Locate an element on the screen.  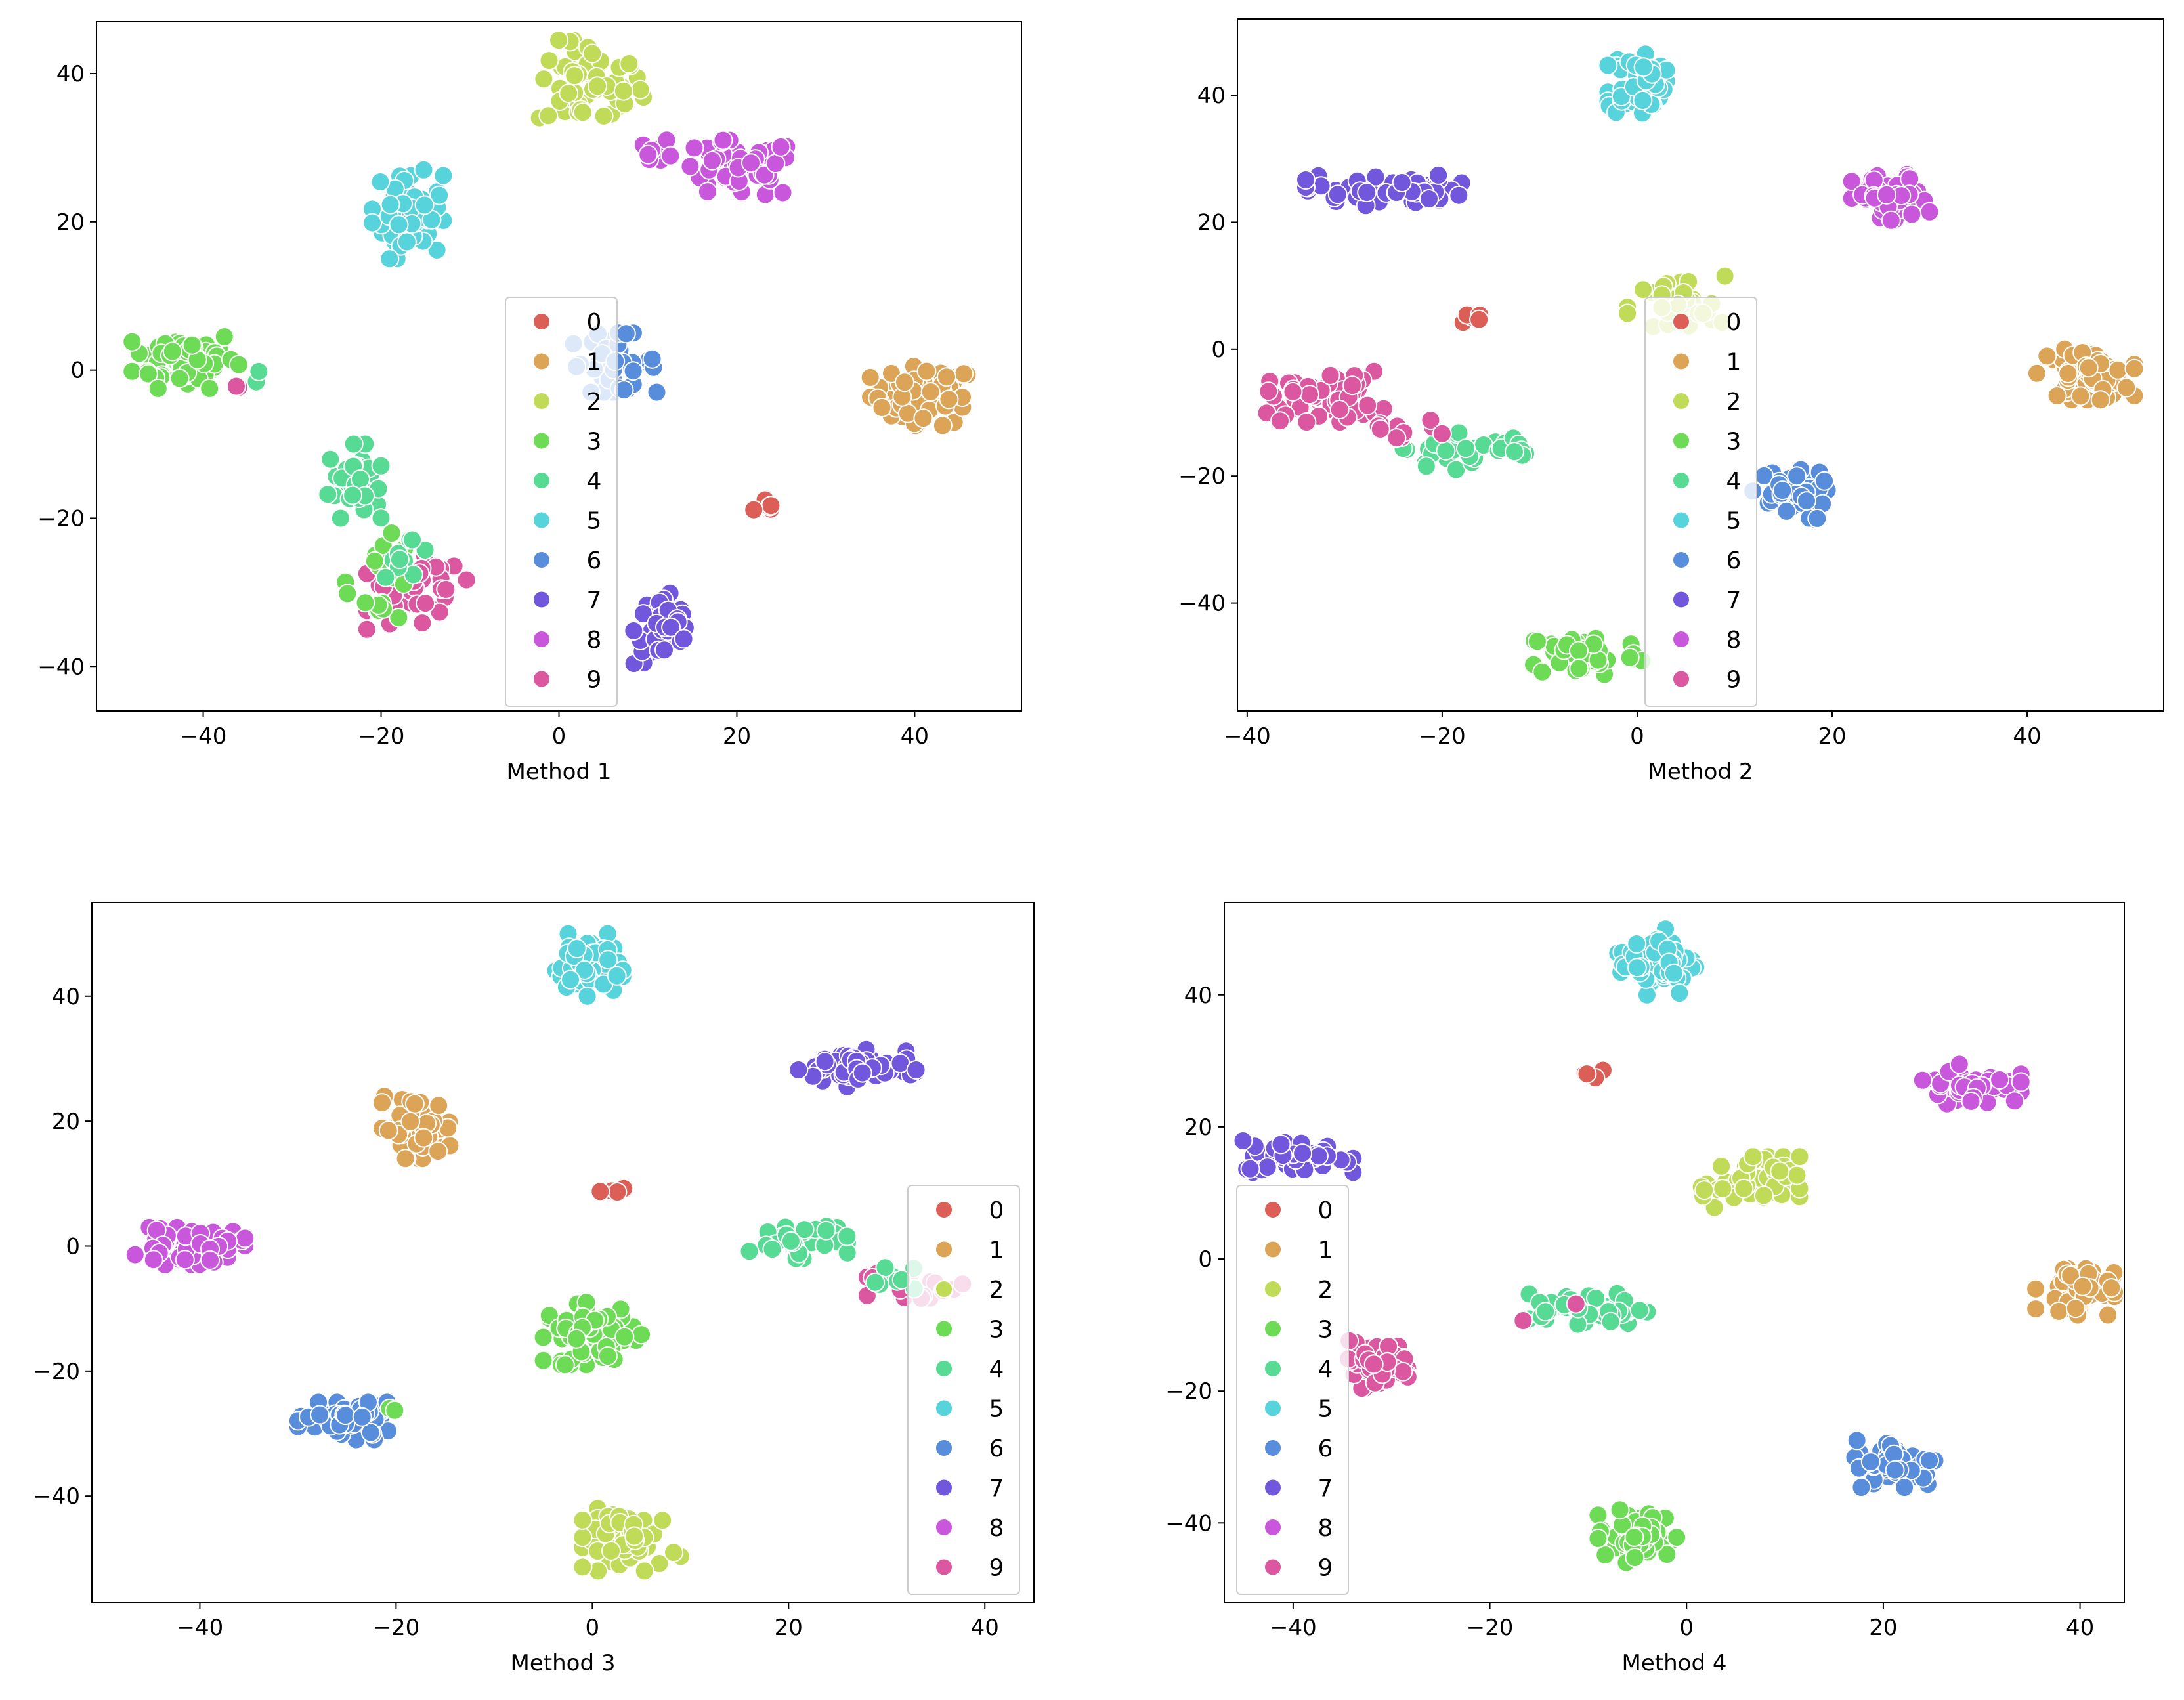
y-tick-label: 0 is located at coordinates (73, 1246).